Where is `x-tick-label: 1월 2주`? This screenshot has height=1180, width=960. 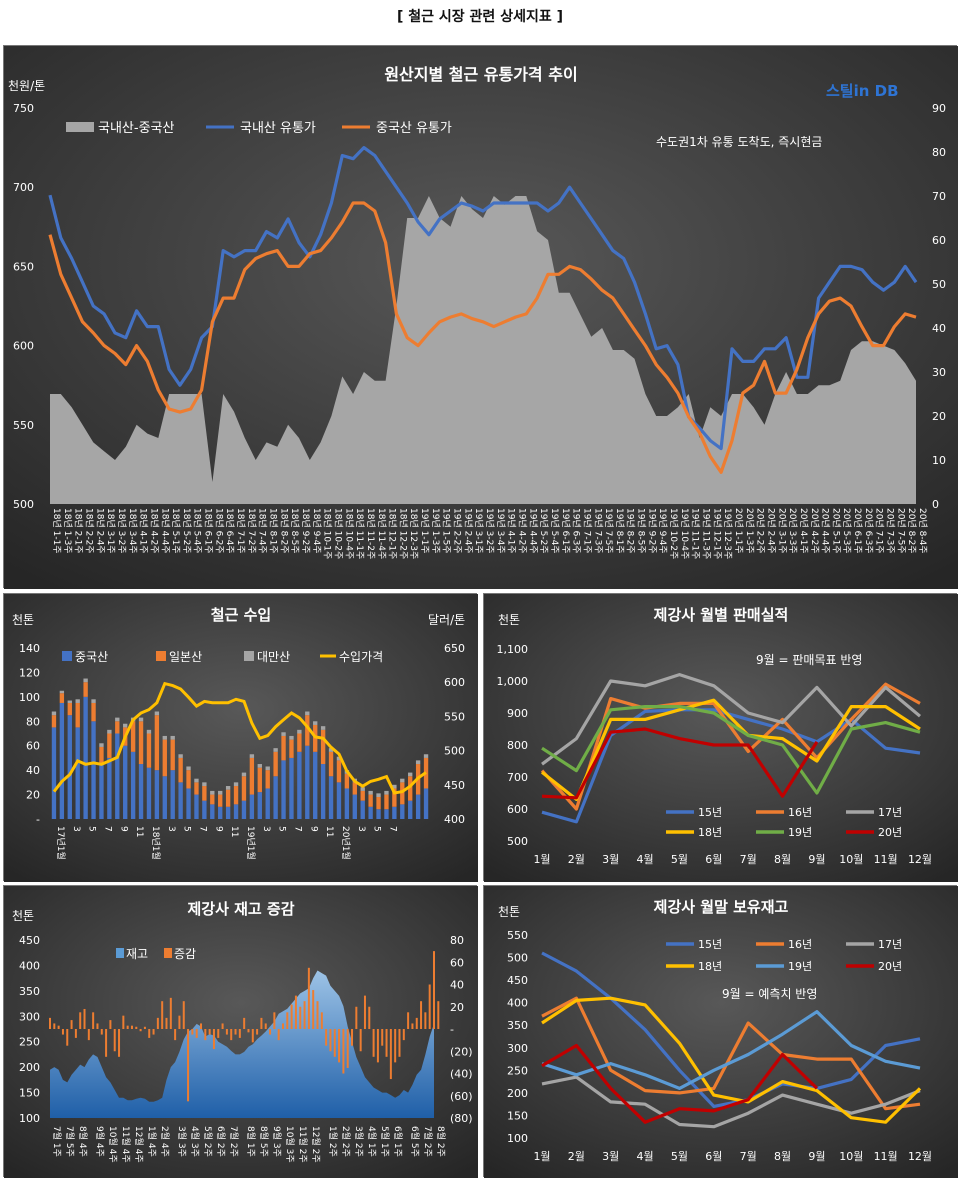
x-tick-label: 1월 2주 is located at coordinates (333, 1141).